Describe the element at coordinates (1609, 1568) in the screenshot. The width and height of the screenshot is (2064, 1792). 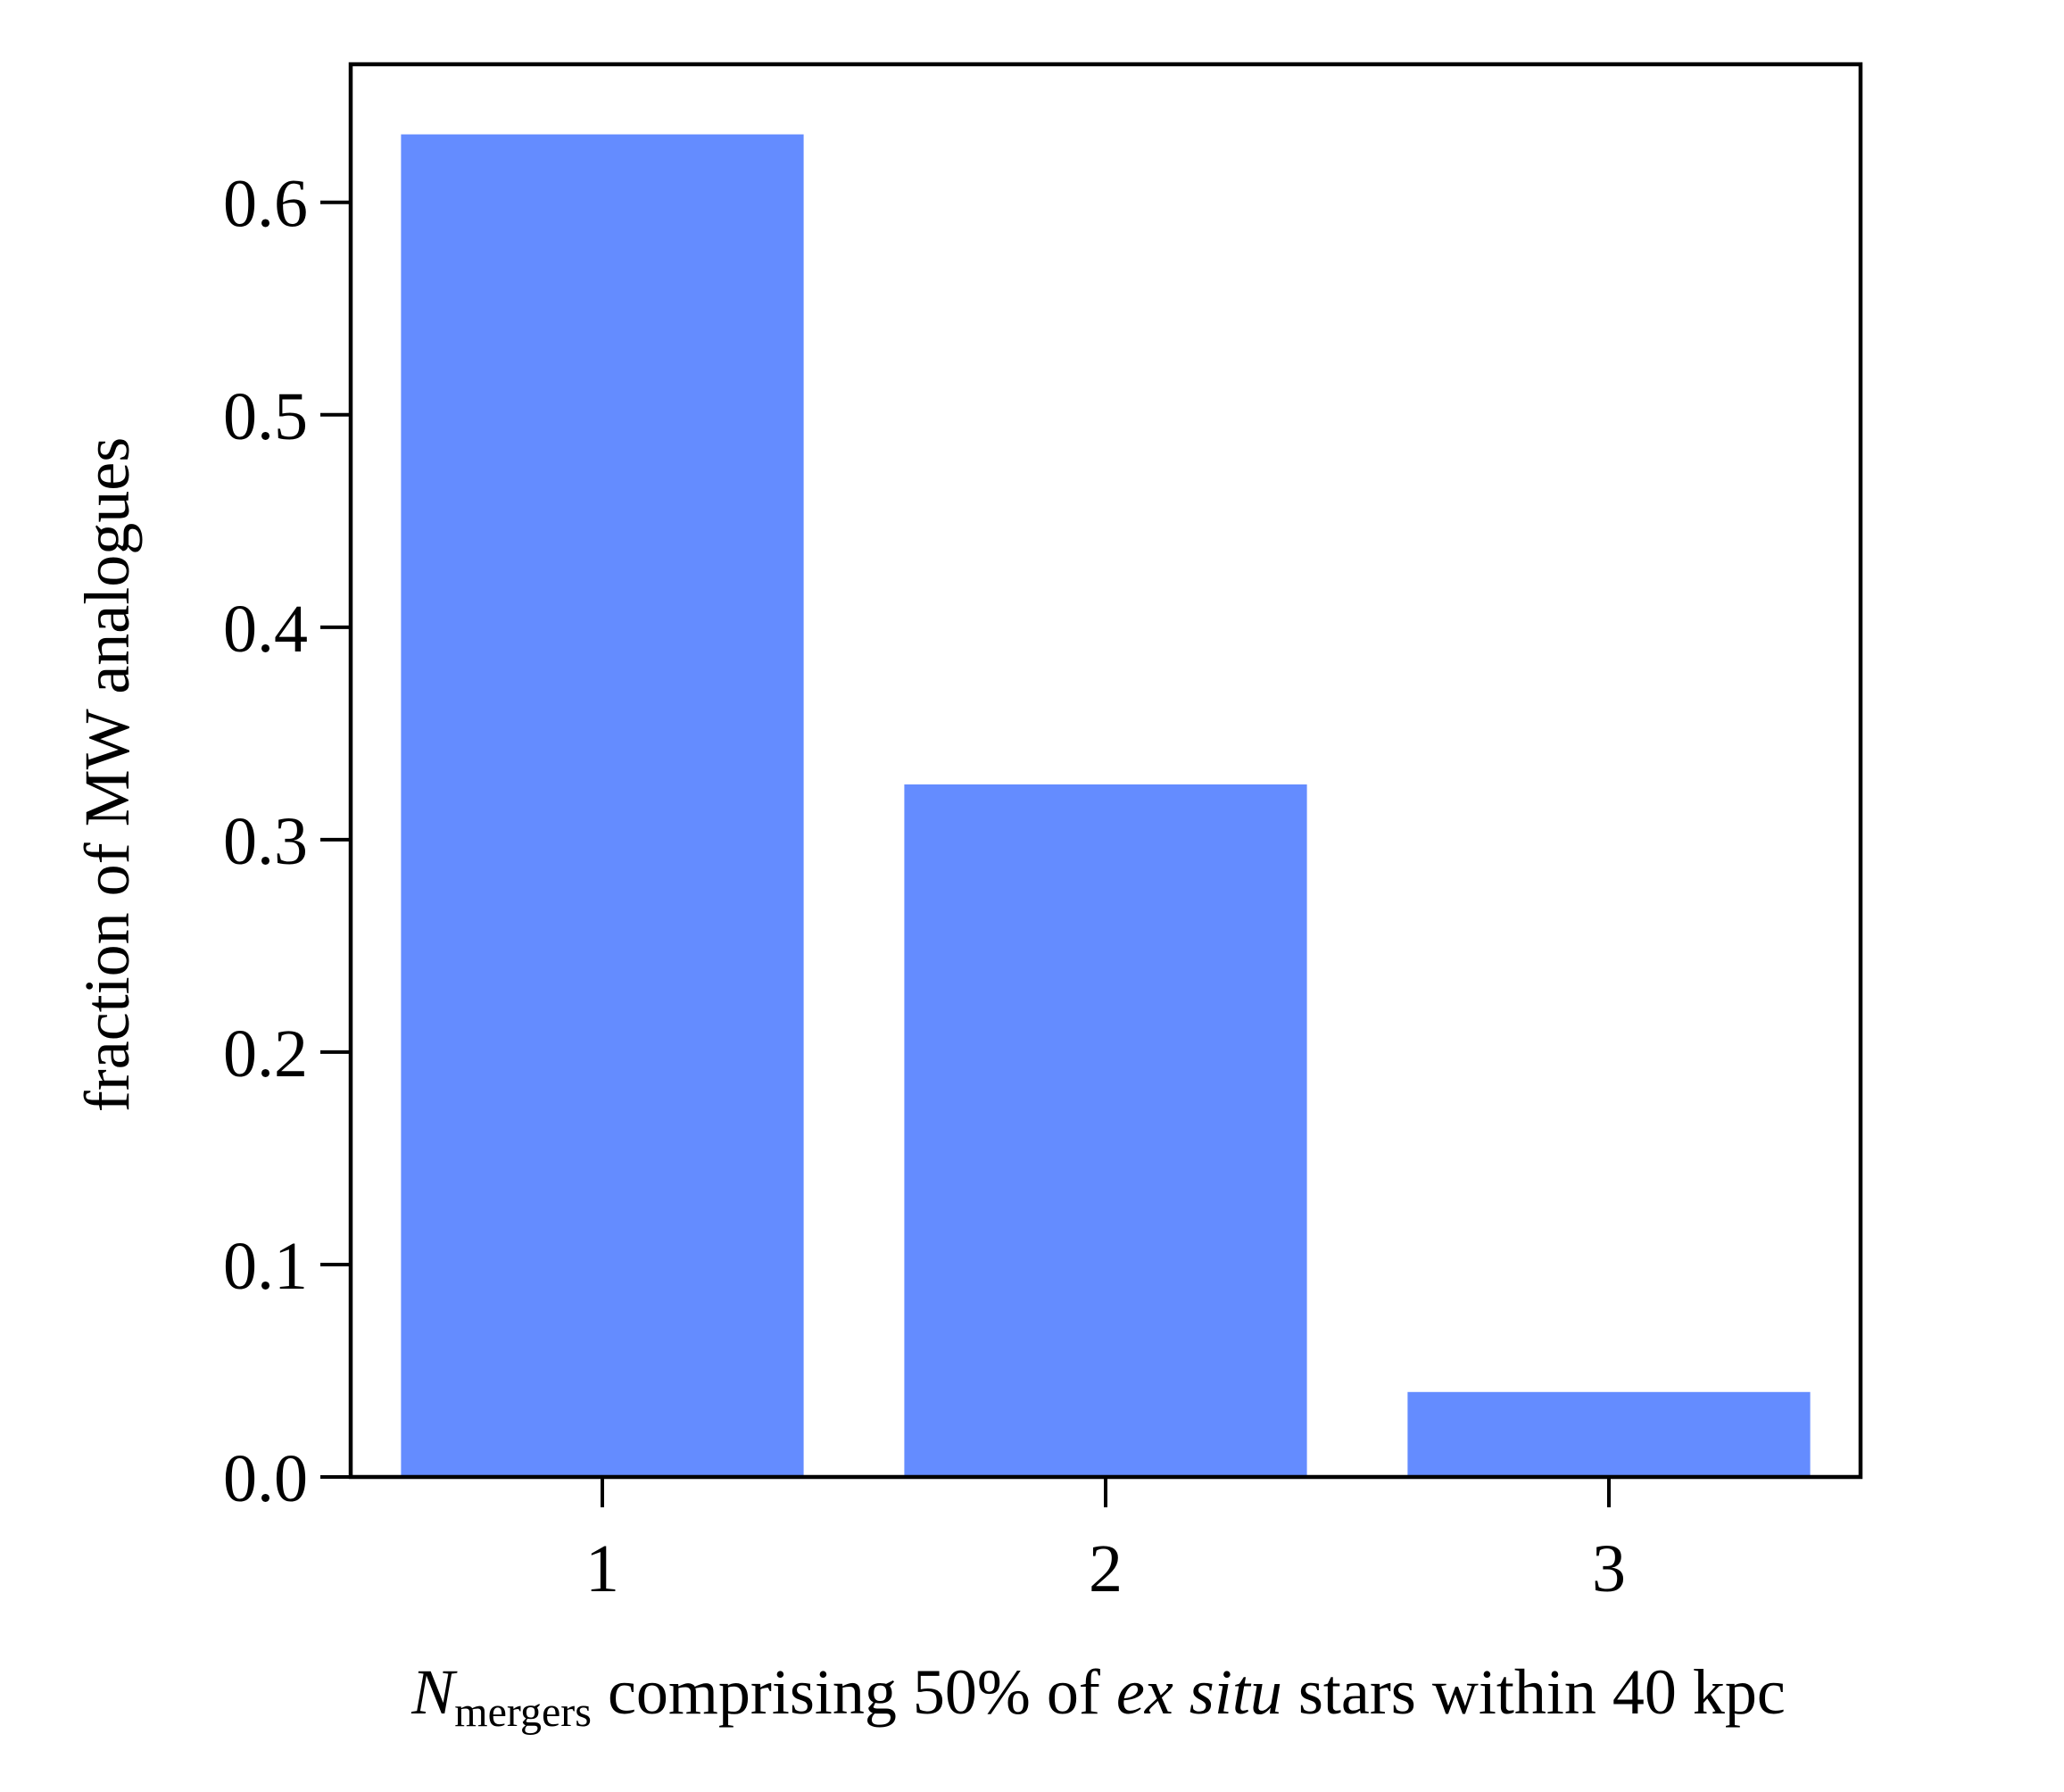
I see `x-tick-label: 3` at that location.